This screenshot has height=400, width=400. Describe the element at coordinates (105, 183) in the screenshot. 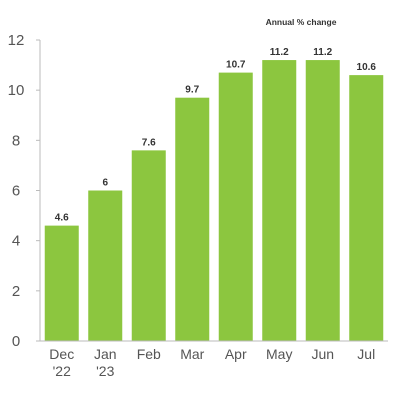

I see `bar-value-label: 6` at that location.